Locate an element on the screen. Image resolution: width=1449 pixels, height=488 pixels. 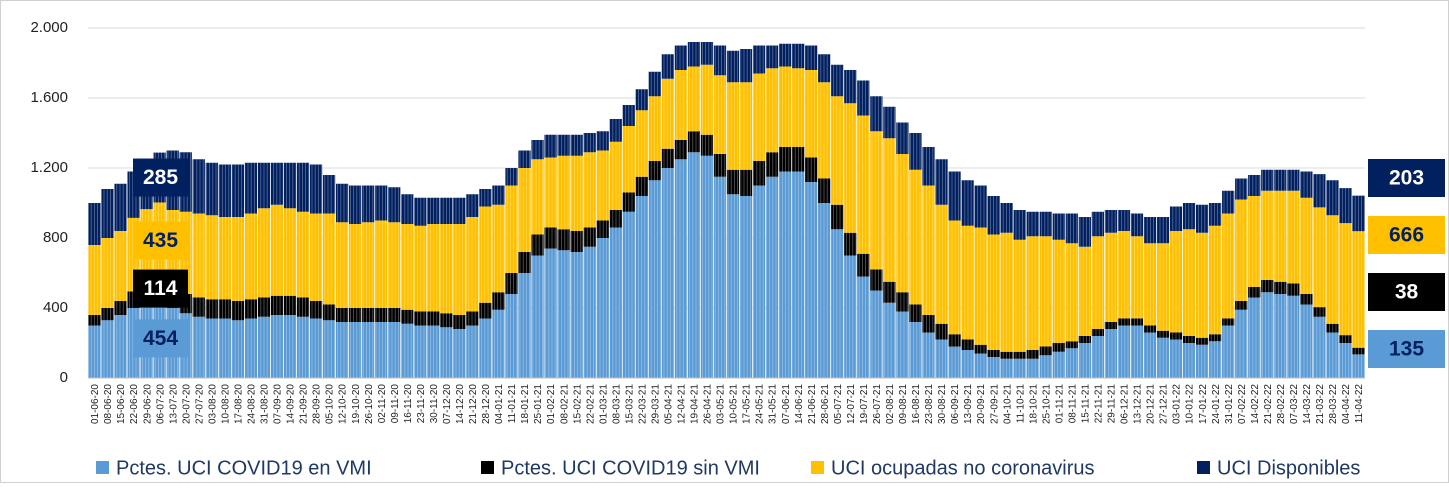
value-label: 435 is located at coordinates (160, 240).